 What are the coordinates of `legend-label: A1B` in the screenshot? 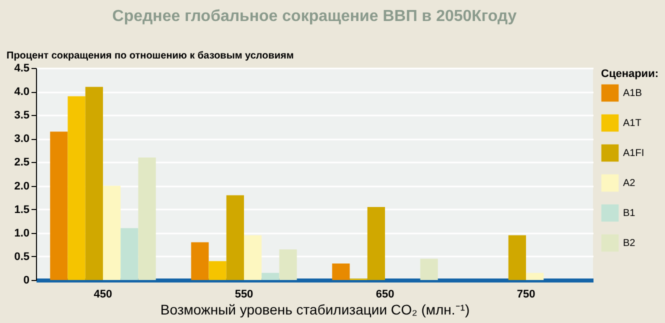 It's located at (632, 93).